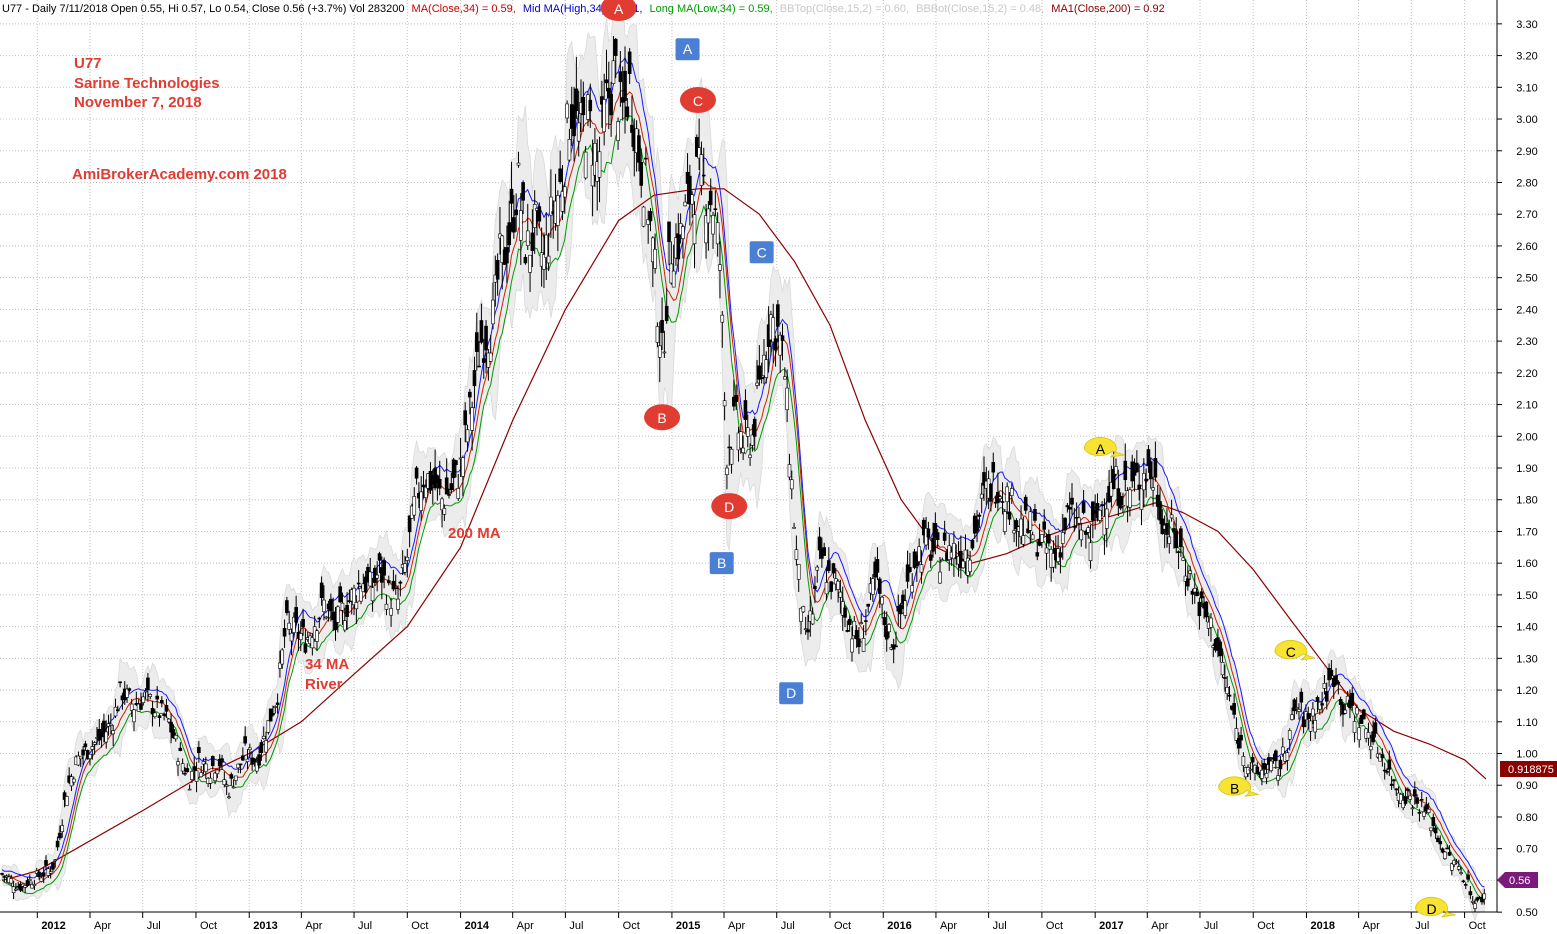 The height and width of the screenshot is (934, 1557). Describe the element at coordinates (1294, 650) in the screenshot. I see `yellow-wave-marker-C` at that location.